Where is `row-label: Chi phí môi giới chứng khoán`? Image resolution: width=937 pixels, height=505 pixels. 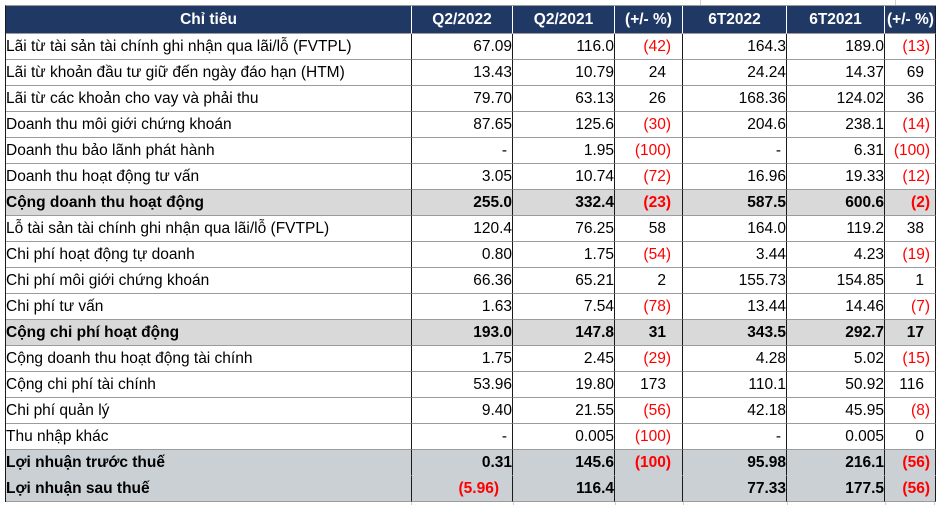 row-label: Chi phí môi giới chứng khoán is located at coordinates (209, 281).